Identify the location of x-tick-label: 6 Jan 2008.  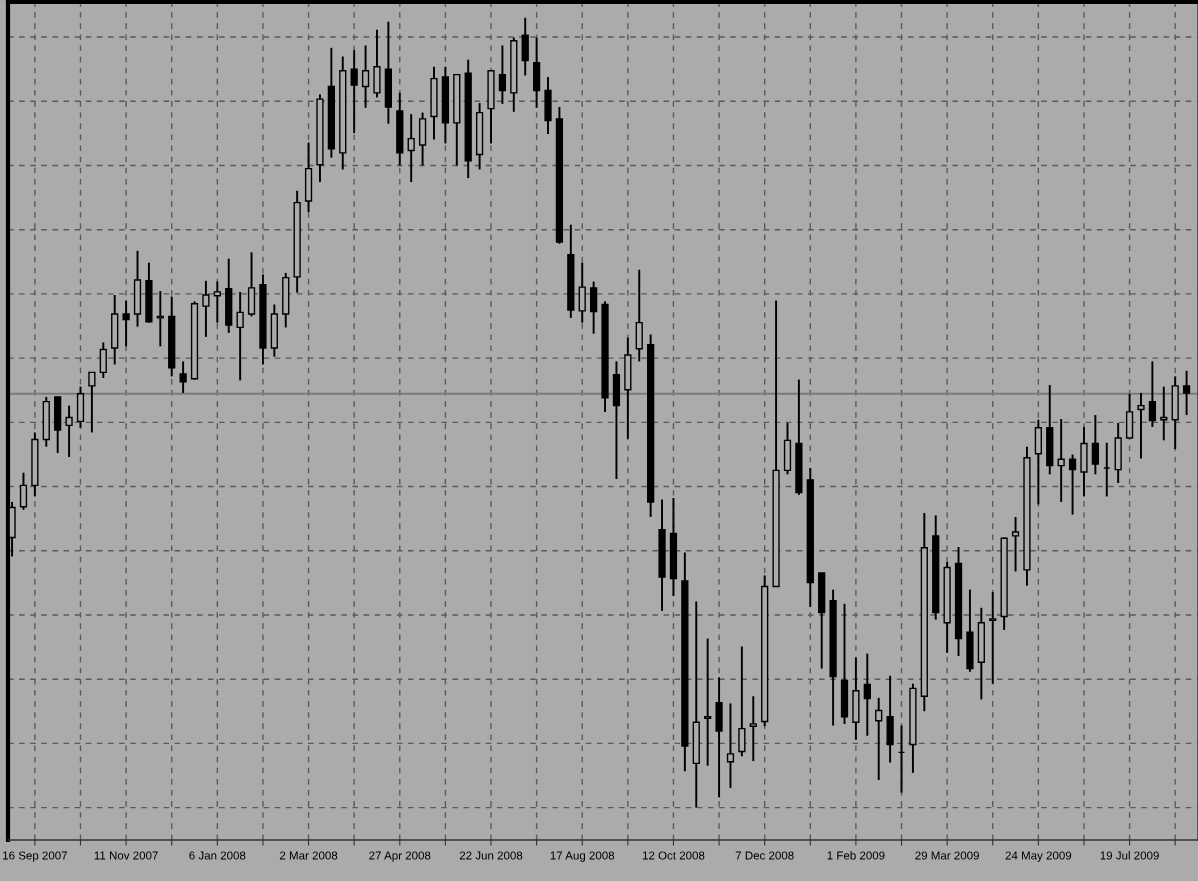
(217, 855).